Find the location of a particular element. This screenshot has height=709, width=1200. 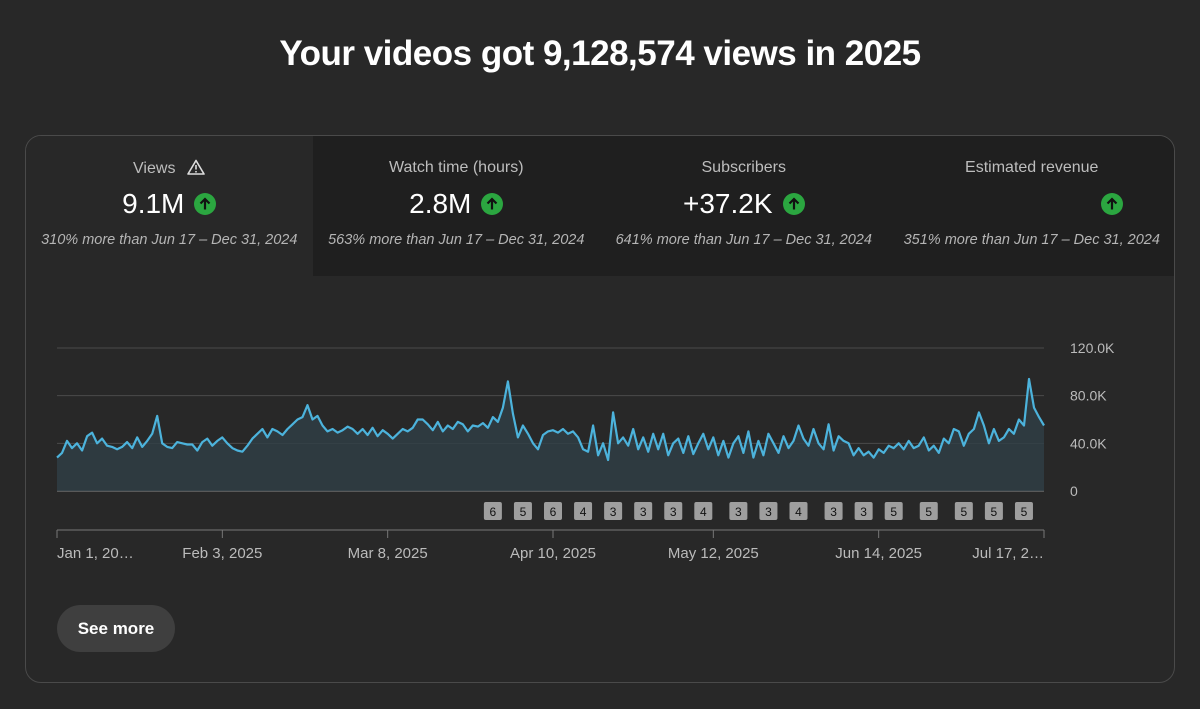

metric-value: +37.2K is located at coordinates (727, 203).